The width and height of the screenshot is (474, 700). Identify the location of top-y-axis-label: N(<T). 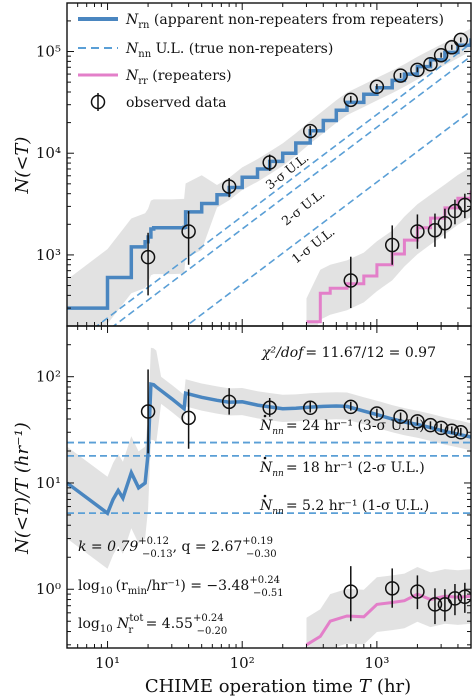
(22, 166).